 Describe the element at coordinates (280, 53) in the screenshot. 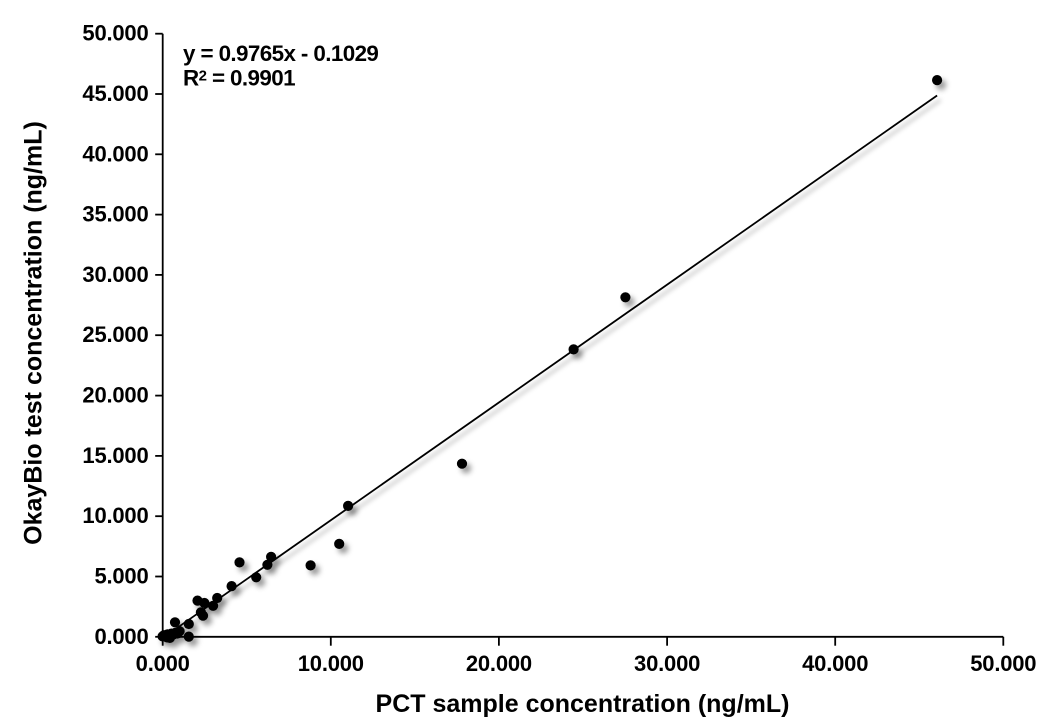

I see `svg-text: y = 0.9765x - 0.1029` at that location.